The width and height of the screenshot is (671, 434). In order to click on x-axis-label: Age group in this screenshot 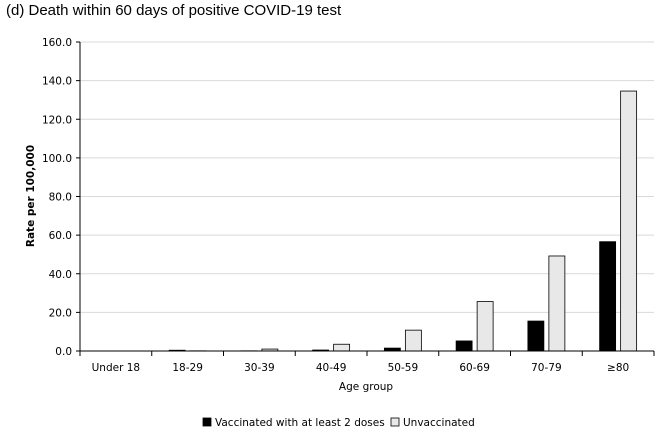, I will do `click(366, 387)`.